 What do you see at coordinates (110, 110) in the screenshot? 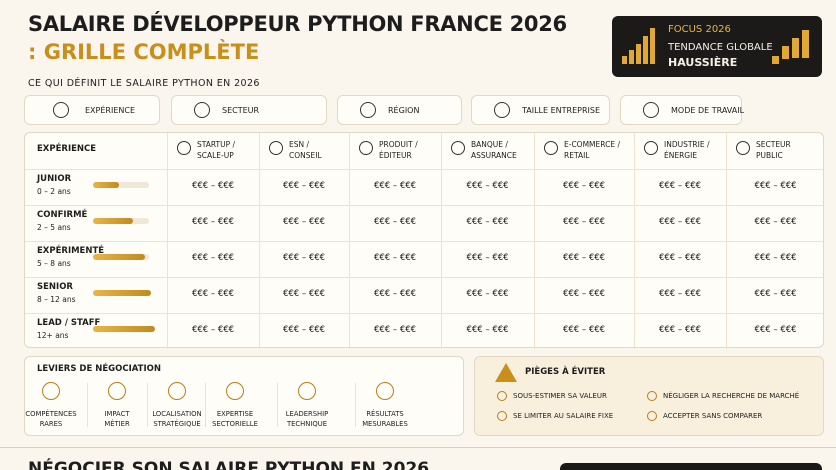
I see `factor-label: EXPÉRIENCE` at bounding box center [110, 110].